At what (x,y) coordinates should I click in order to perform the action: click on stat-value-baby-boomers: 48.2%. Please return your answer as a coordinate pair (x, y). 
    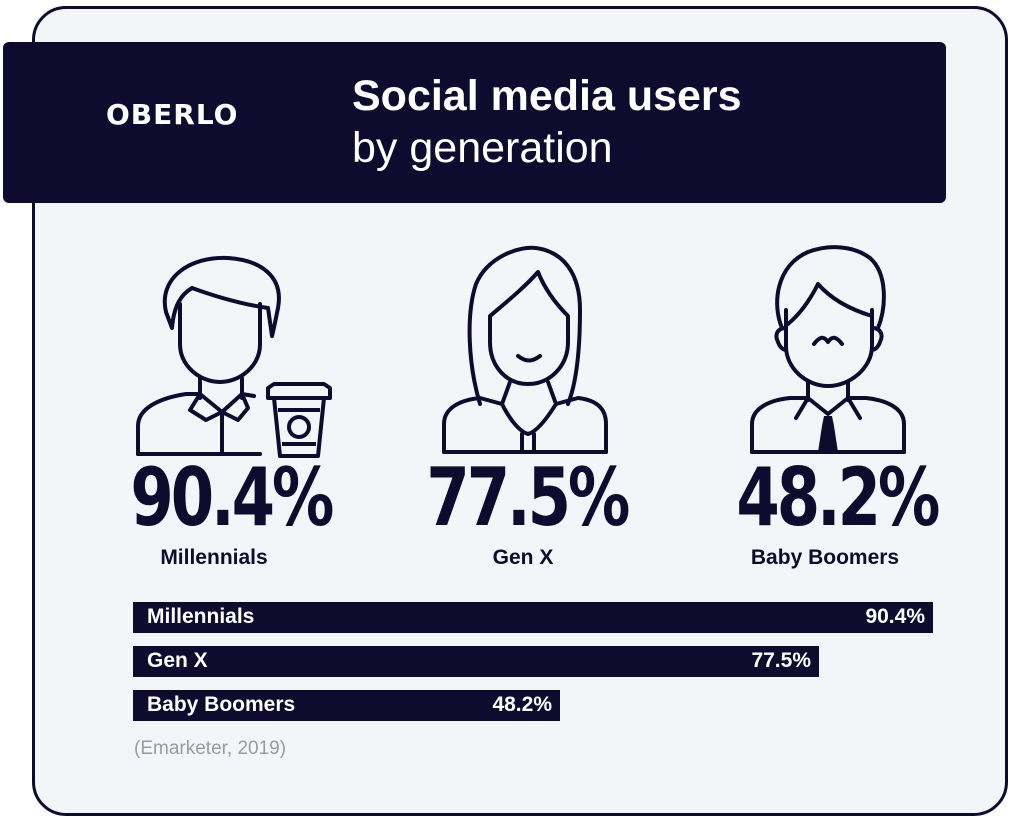
    Looking at the image, I should click on (838, 497).